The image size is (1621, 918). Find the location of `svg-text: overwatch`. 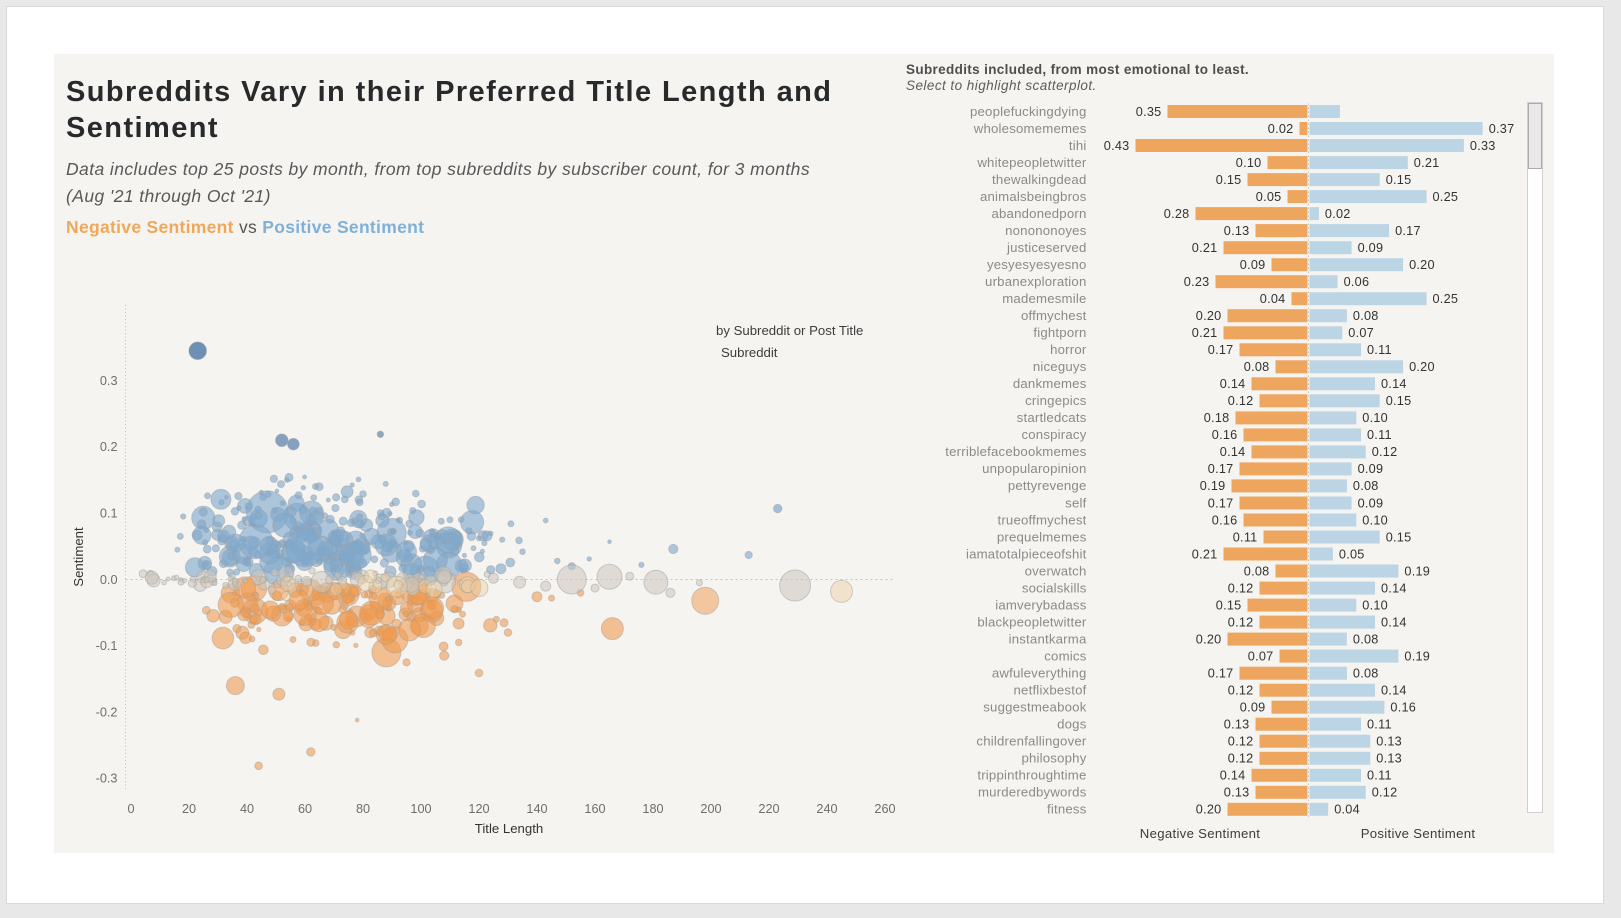

svg-text: overwatch is located at coordinates (1056, 570).